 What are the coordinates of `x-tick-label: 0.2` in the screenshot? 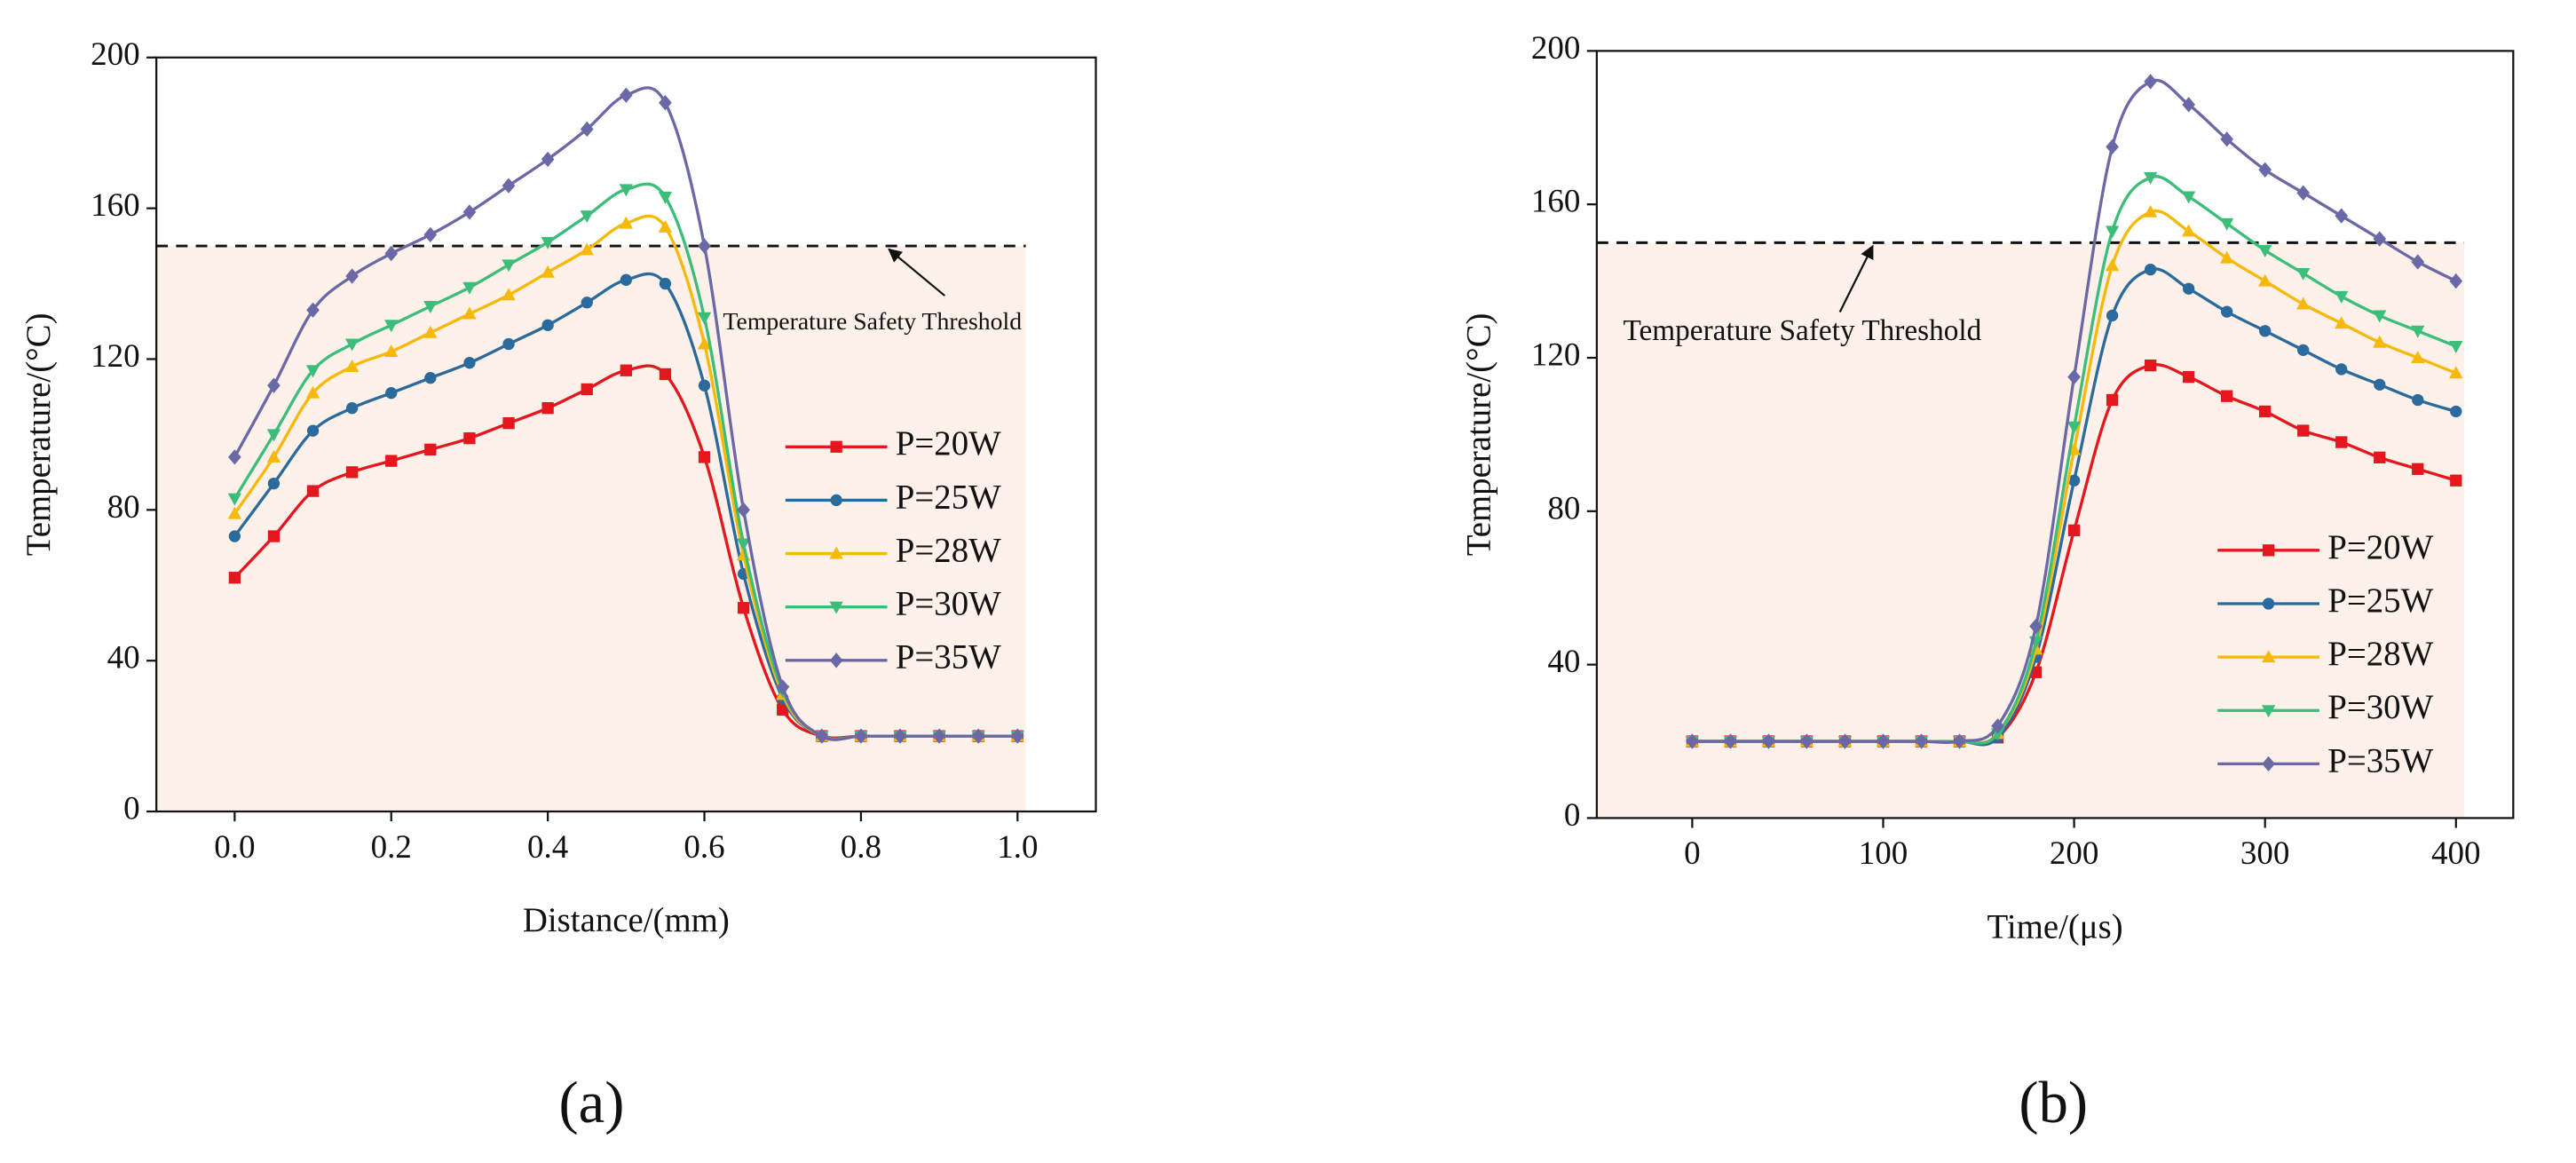 It's located at (391, 848).